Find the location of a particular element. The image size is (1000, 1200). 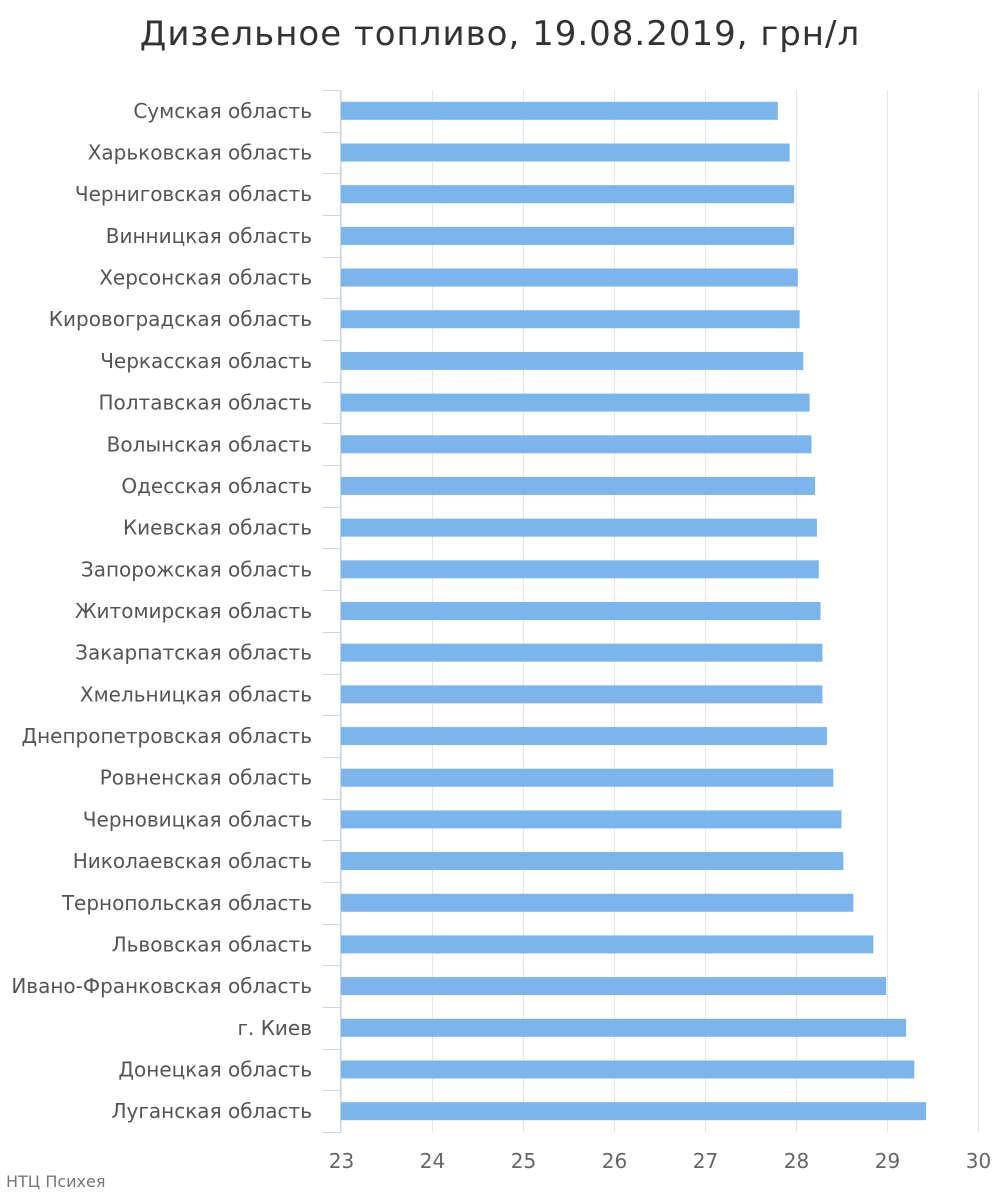

category-label: Ивано-Франковская область is located at coordinates (161, 986).